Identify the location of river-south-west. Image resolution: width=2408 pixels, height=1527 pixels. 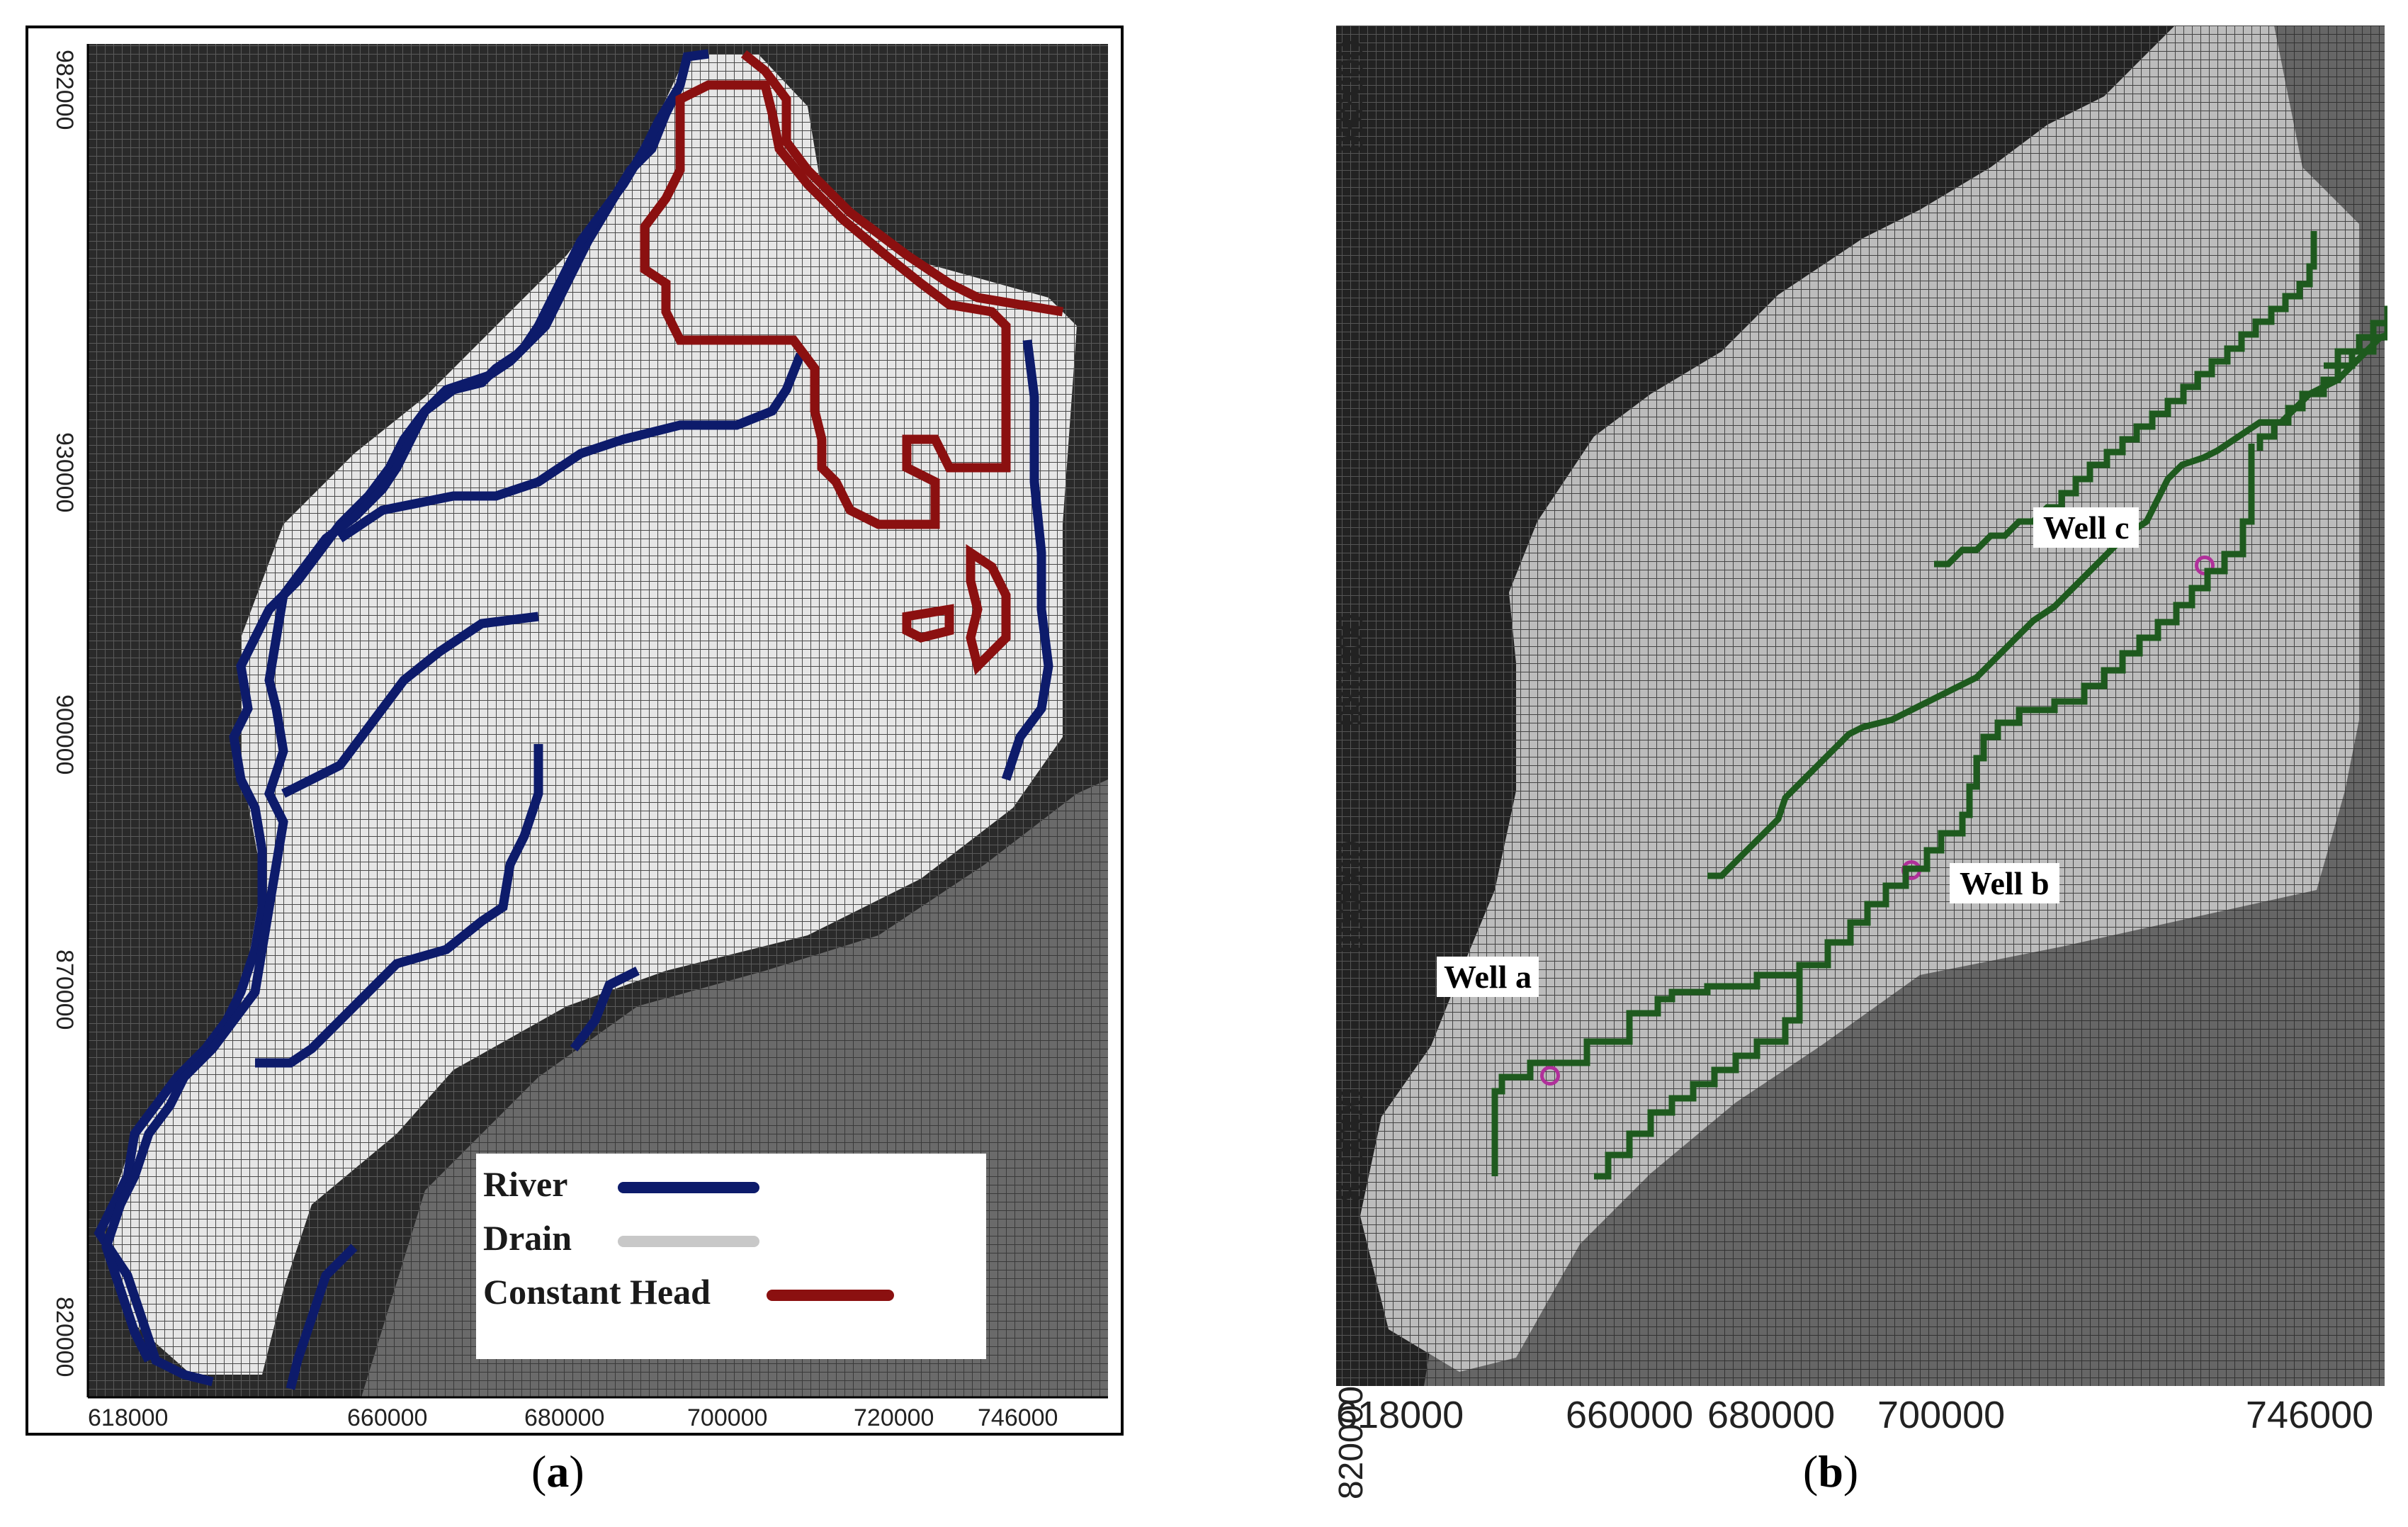
(322, 1317).